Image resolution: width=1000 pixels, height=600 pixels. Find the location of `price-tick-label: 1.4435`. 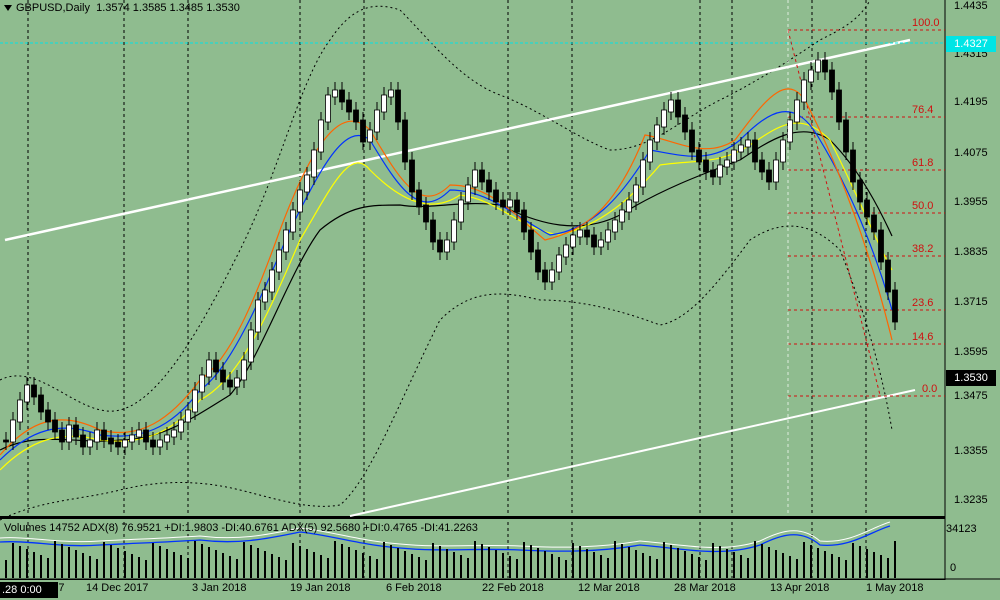

price-tick-label: 1.4435 is located at coordinates (971, 6).